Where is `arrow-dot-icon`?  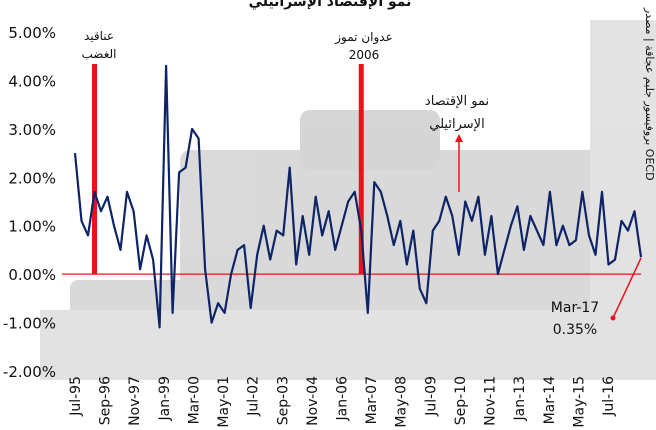 arrow-dot-icon is located at coordinates (613, 318).